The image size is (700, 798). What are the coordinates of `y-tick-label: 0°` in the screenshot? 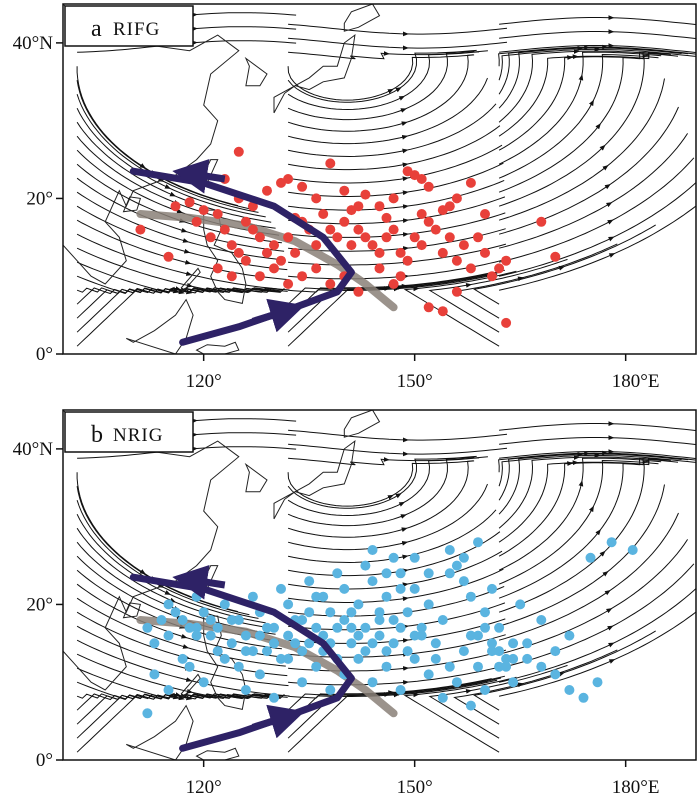 It's located at (44, 760).